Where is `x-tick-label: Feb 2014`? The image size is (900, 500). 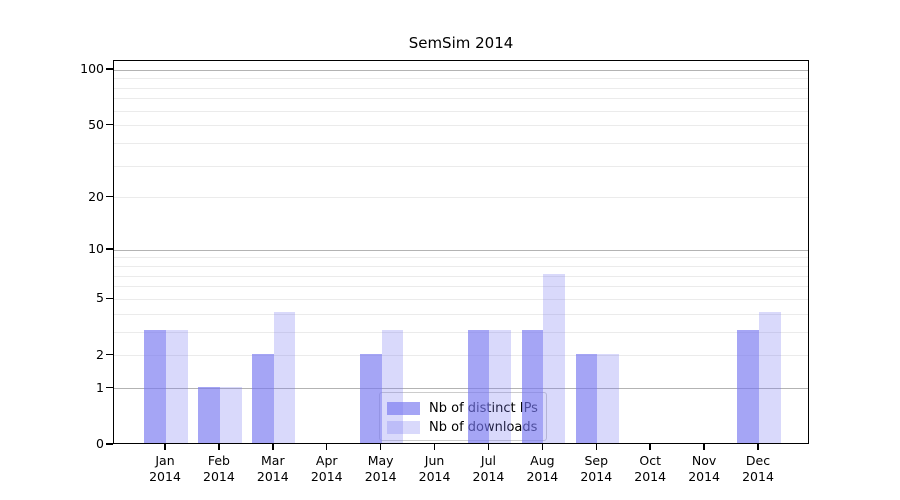 x-tick-label: Feb 2014 is located at coordinates (219, 468).